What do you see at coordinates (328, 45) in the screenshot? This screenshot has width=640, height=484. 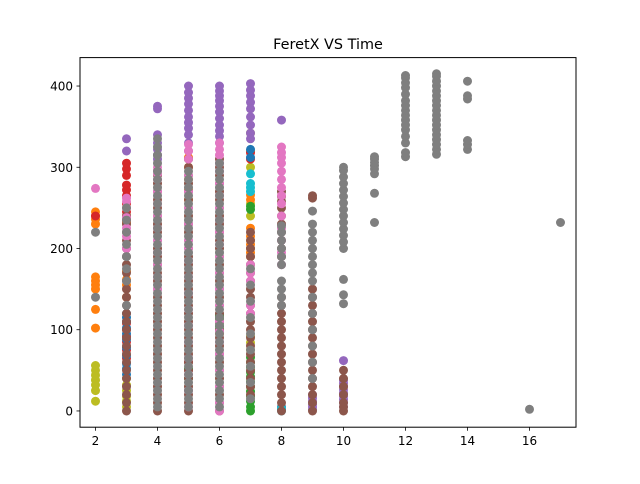 I see `chart-title: FeretX VS Time` at bounding box center [328, 45].